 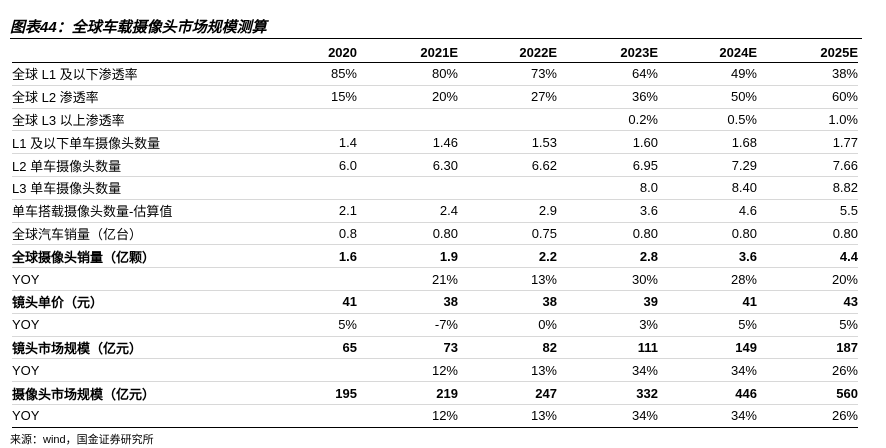 I want to click on cell: 111, so click(x=607, y=348).